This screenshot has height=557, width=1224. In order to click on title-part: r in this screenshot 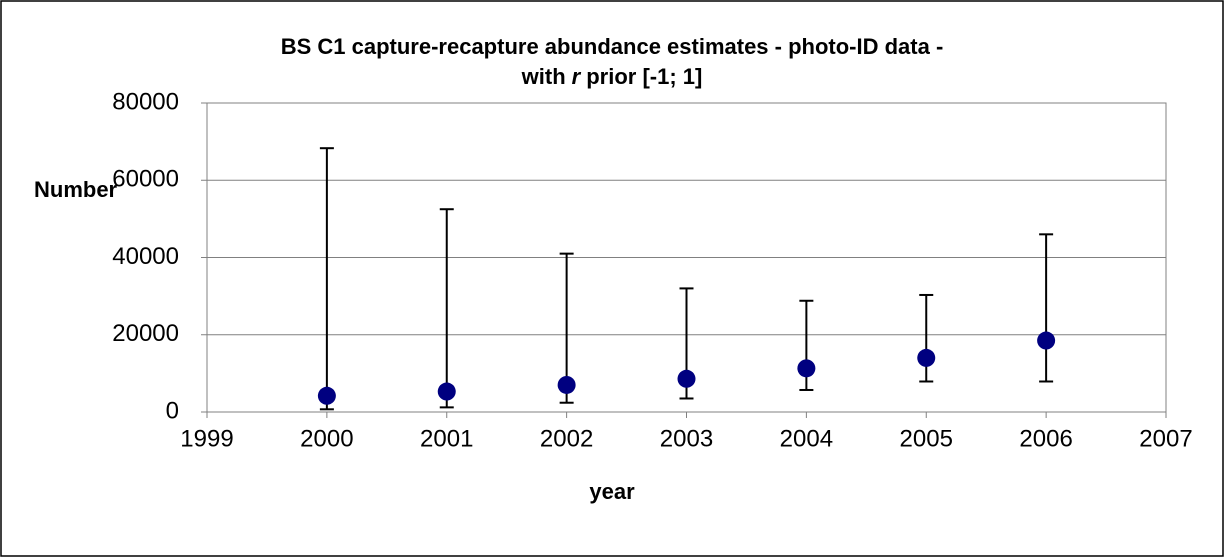, I will do `click(577, 76)`.